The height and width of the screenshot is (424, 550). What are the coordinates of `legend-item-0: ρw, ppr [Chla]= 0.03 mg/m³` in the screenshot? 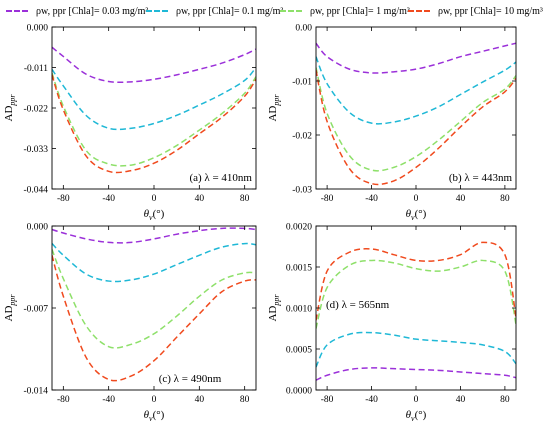 It's located at (77, 11).